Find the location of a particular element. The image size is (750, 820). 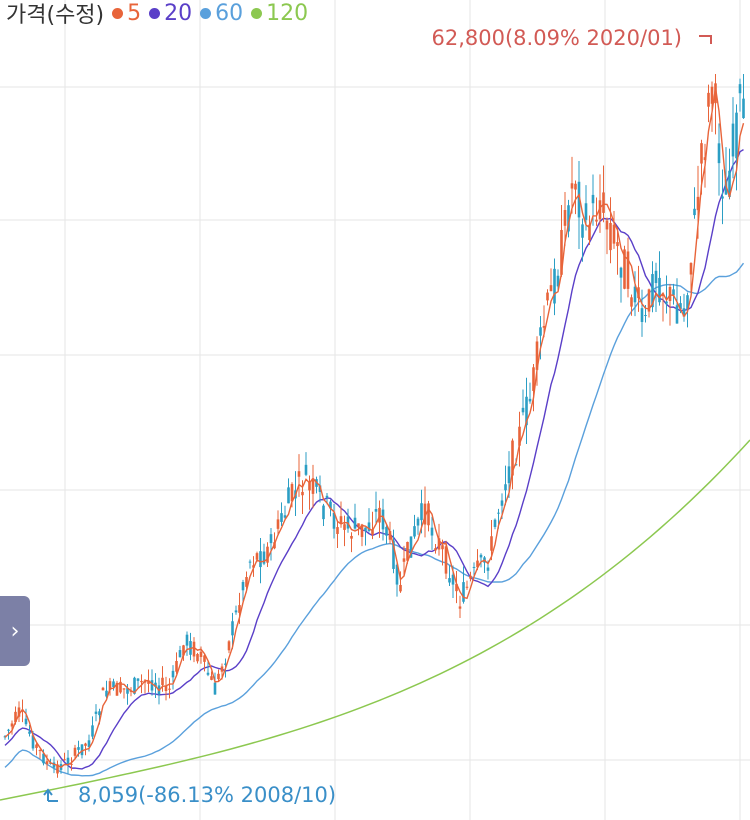

expand-panel-button: › is located at coordinates (15, 631).